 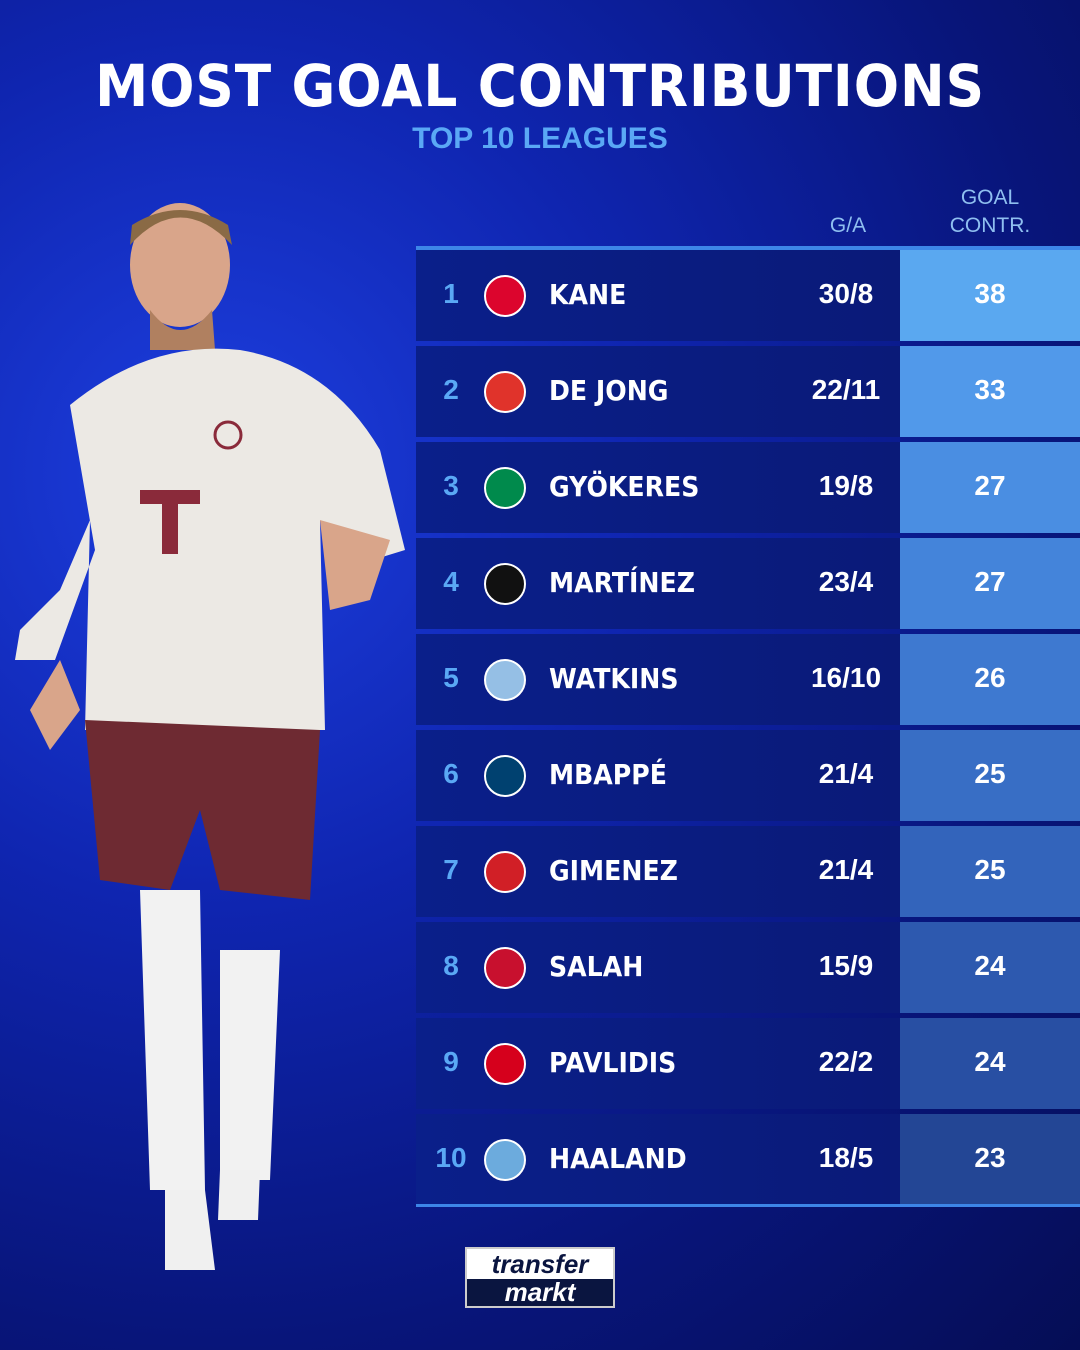 What do you see at coordinates (748, 391) in the screenshot?
I see `table-row: 2 DE JONG 22/11 33` at bounding box center [748, 391].